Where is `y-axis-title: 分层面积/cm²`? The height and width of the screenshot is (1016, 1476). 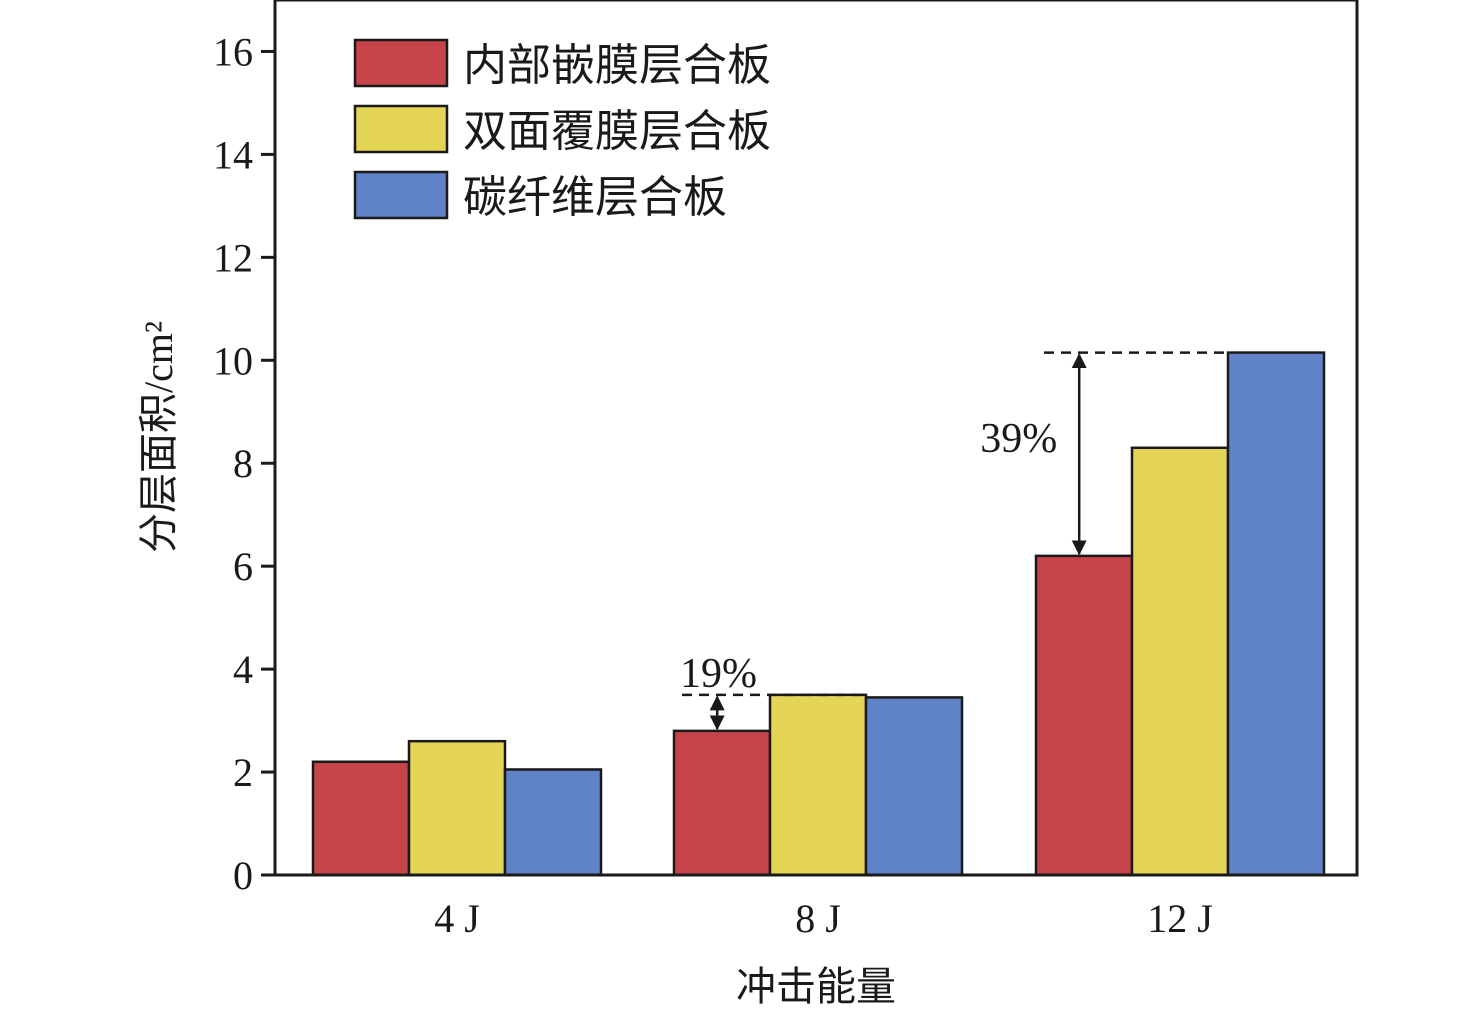 y-axis-title: 分层面积/cm² is located at coordinates (158, 437).